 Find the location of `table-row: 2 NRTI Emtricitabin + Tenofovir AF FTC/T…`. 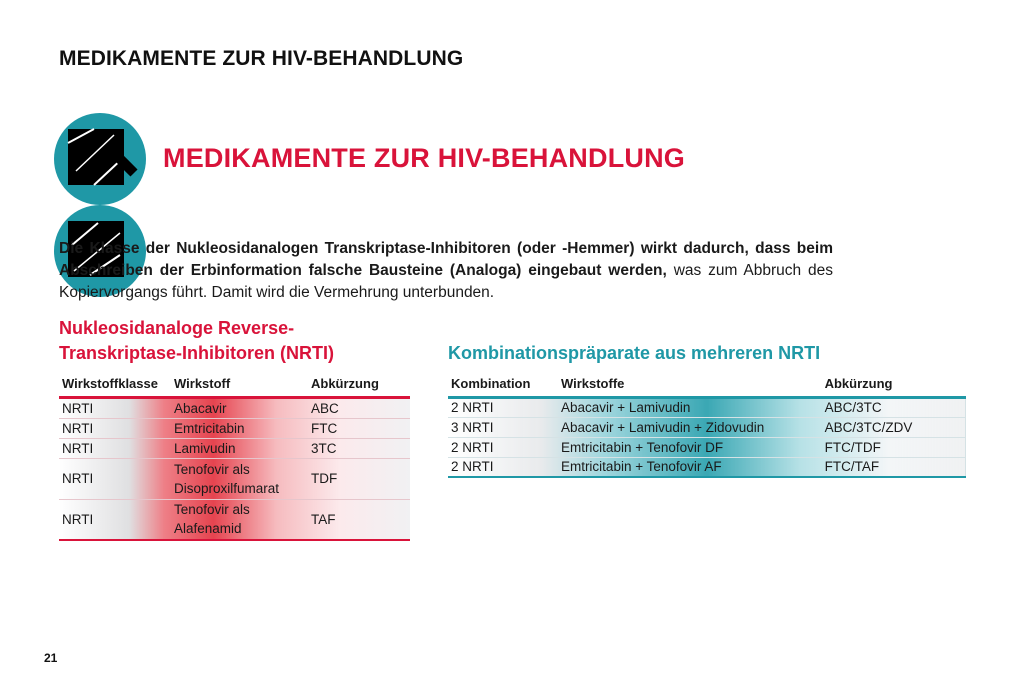

table-row: 2 NRTI Emtricitabin + Tenofovir AF FTC/T… is located at coordinates (707, 467).